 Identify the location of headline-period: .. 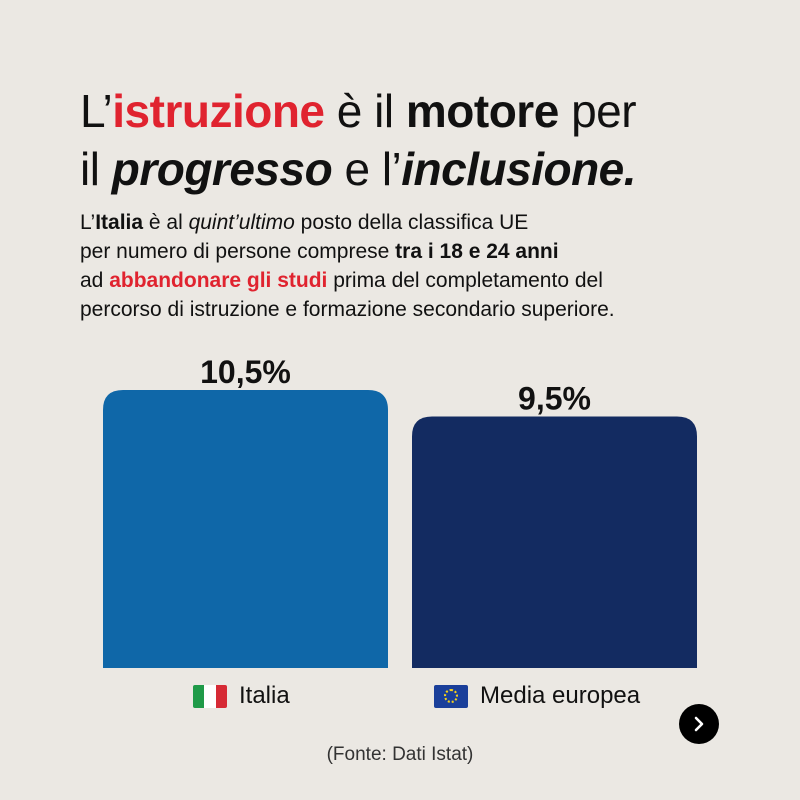
(630, 169).